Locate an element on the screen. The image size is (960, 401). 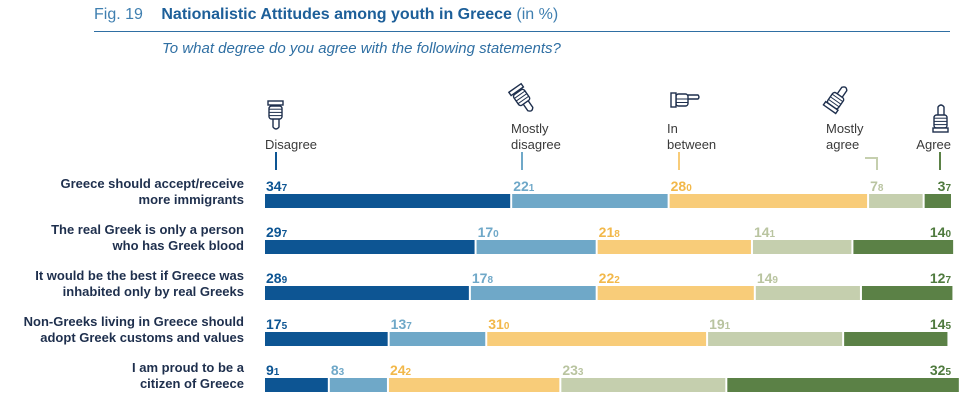
value-label-3-3: 191 is located at coordinates (720, 324).